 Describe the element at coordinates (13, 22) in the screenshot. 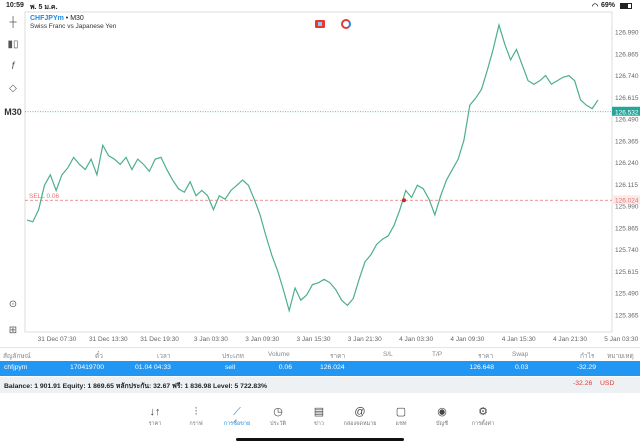

I see `crosshair-icon: ┼` at that location.